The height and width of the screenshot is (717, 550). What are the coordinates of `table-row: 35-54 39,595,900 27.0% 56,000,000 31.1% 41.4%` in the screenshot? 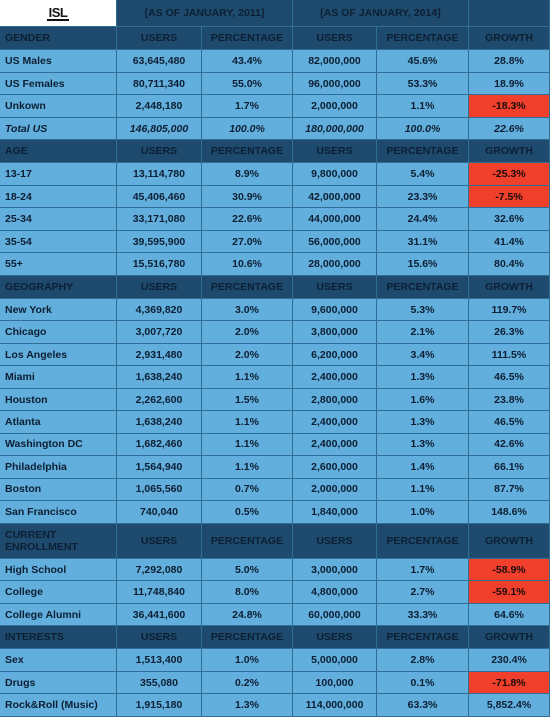 It's located at (275, 242).